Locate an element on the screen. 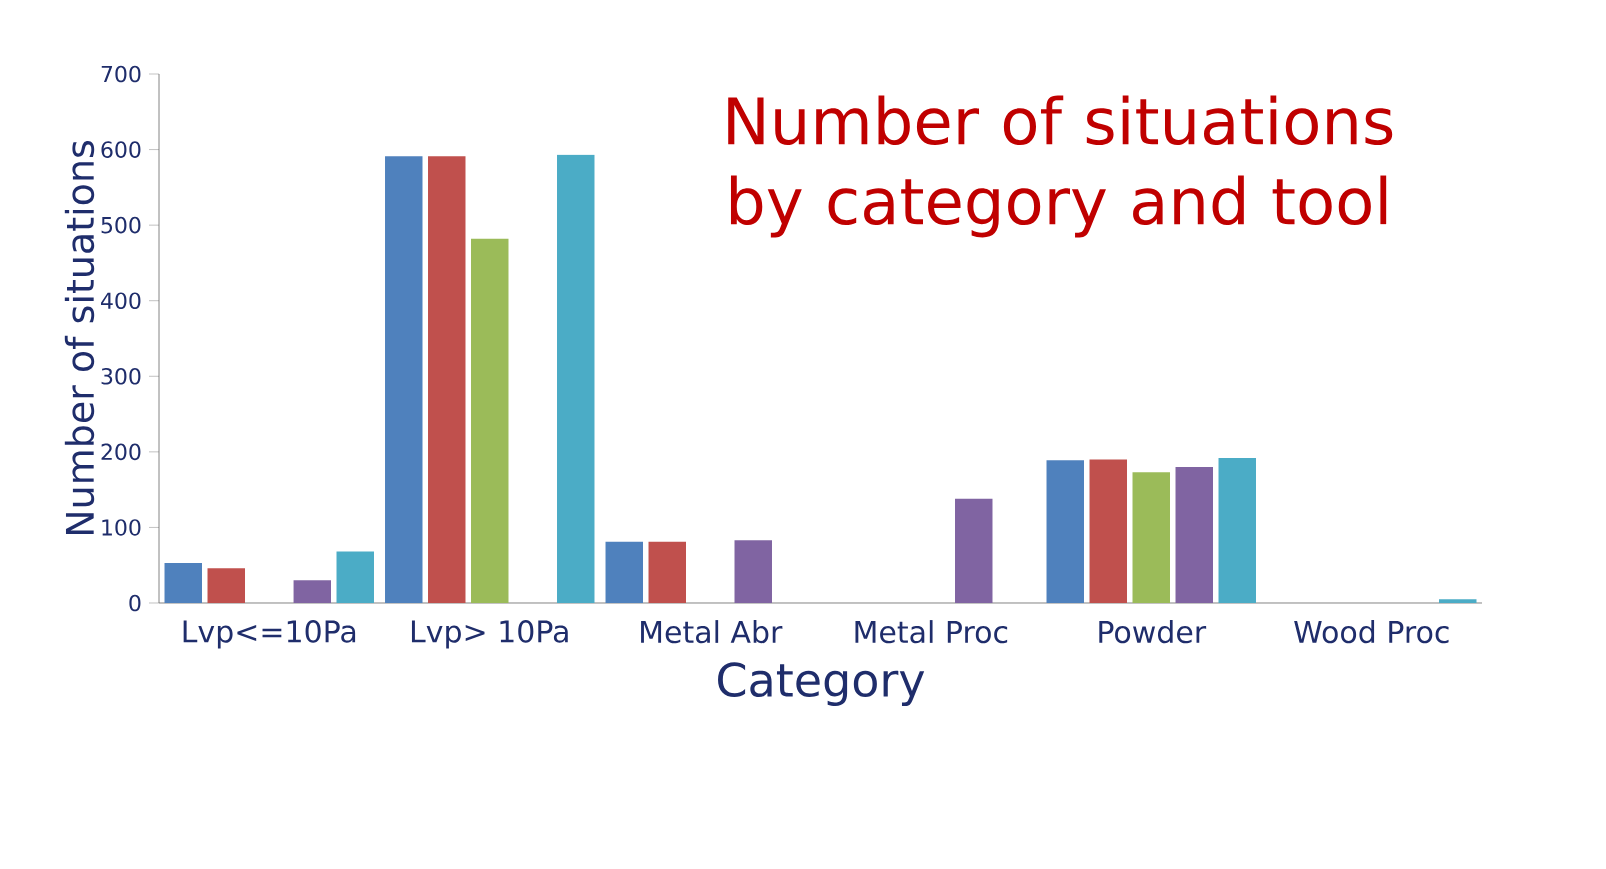 Image resolution: width=1606 pixels, height=869 pixels. y-tick-label: 300 is located at coordinates (121, 376).